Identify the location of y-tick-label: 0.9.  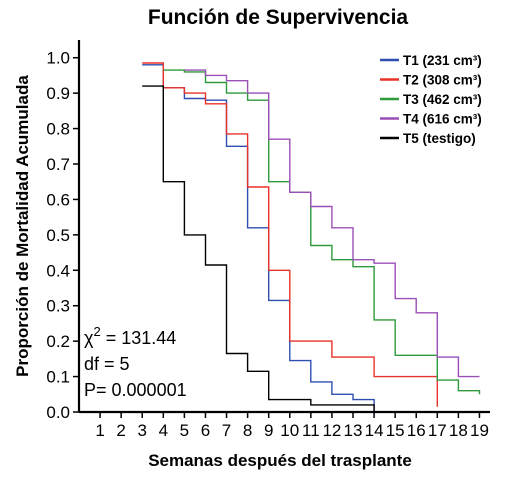
(58, 93).